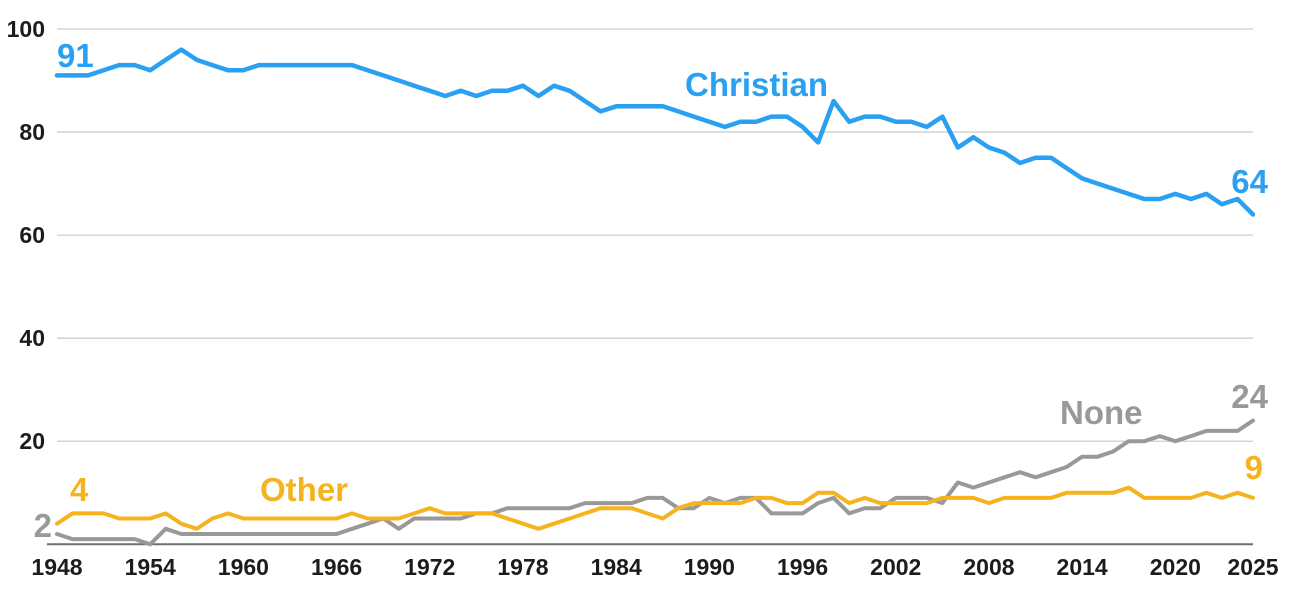  What do you see at coordinates (1101, 412) in the screenshot?
I see `none-series-label-label: None` at bounding box center [1101, 412].